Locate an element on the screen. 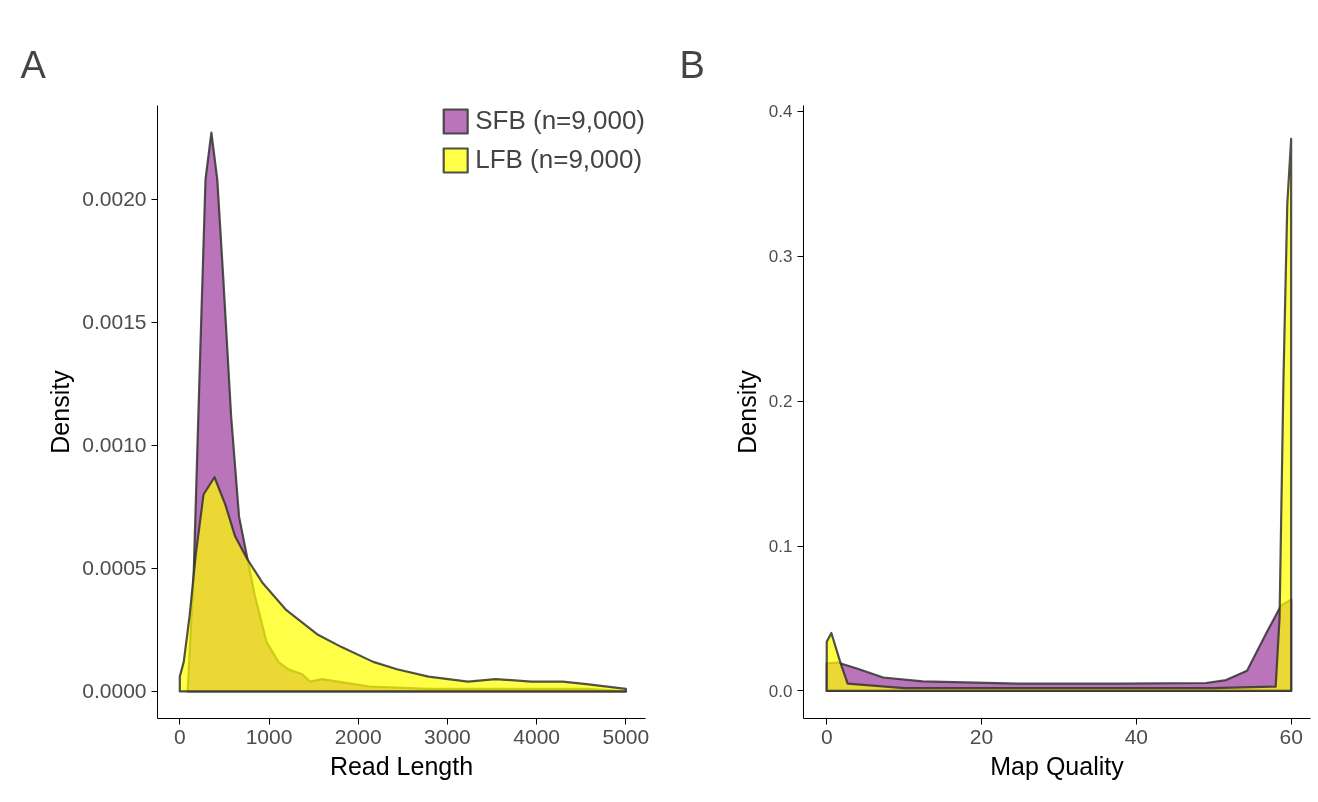 The height and width of the screenshot is (802, 1318). x-tick-label: 5000 is located at coordinates (626, 736).